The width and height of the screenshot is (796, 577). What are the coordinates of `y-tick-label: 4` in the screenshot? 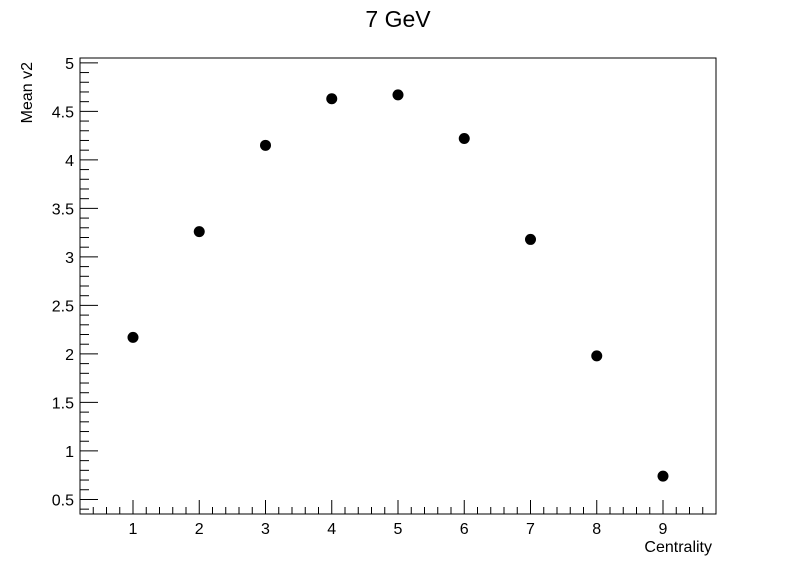 It's located at (69, 161).